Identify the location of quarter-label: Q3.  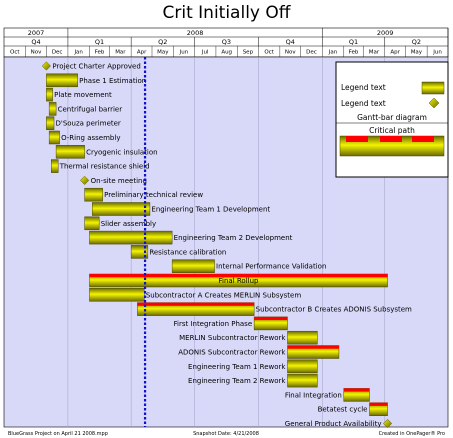
(226, 42).